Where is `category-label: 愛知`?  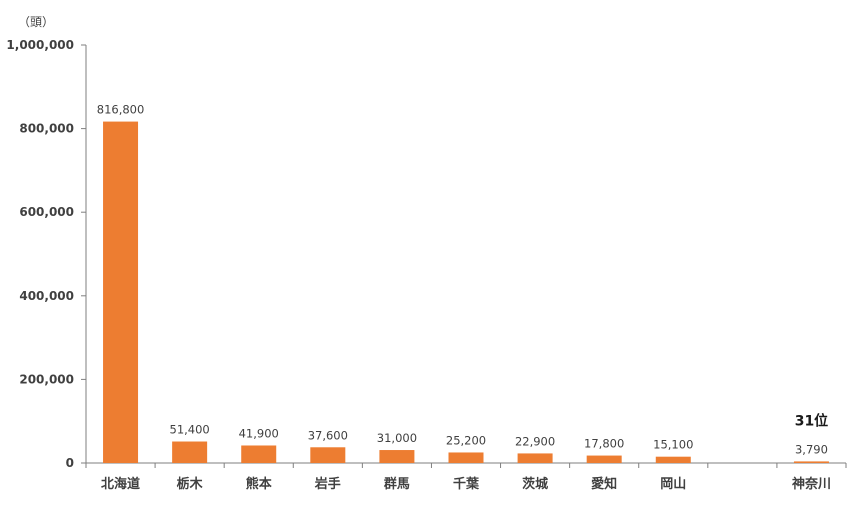
category-label: 愛知 is located at coordinates (604, 484).